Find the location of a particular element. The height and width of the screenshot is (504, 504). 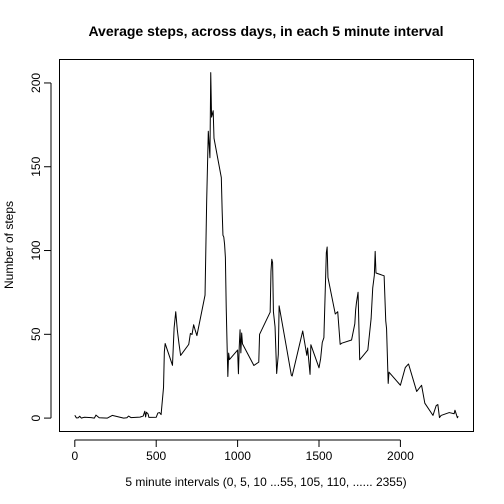

y-axis-label: Number of steps is located at coordinates (9, 245).